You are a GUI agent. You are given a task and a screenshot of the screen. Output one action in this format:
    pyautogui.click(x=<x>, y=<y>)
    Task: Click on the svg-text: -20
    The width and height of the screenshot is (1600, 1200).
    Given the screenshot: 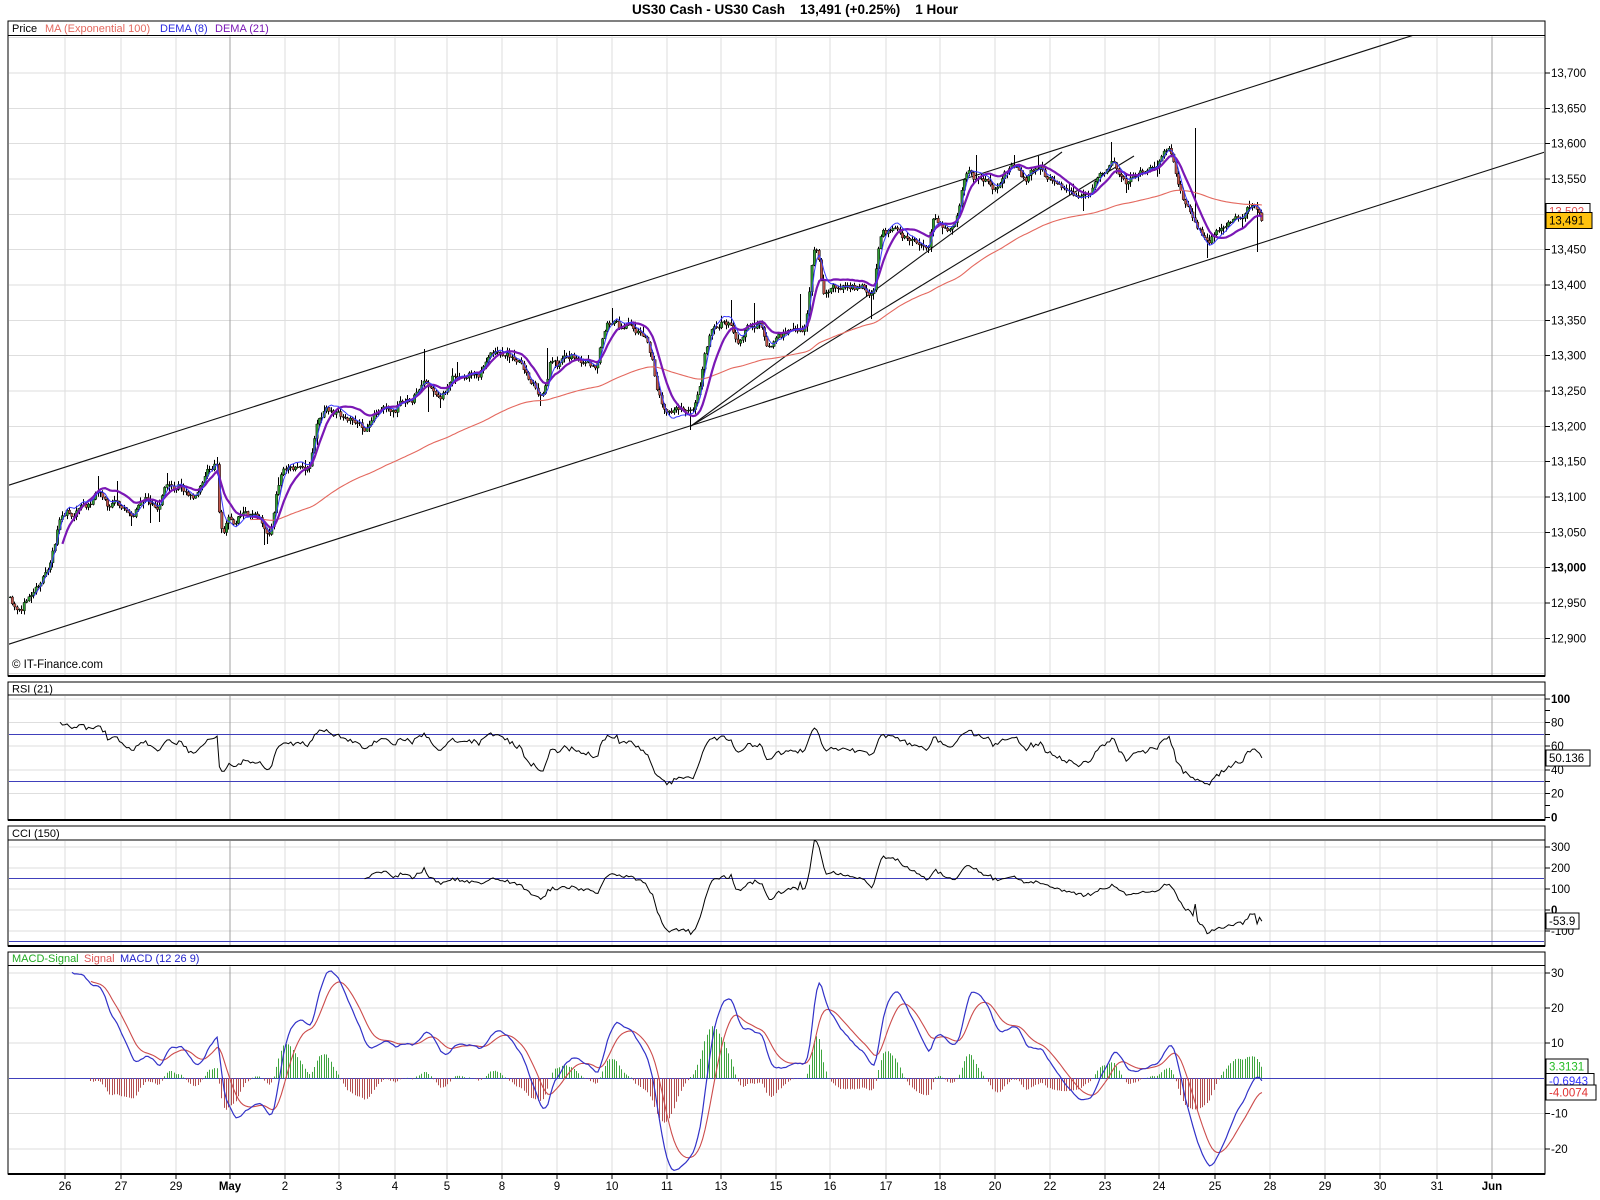 What is the action you would take?
    pyautogui.click(x=1559, y=1150)
    